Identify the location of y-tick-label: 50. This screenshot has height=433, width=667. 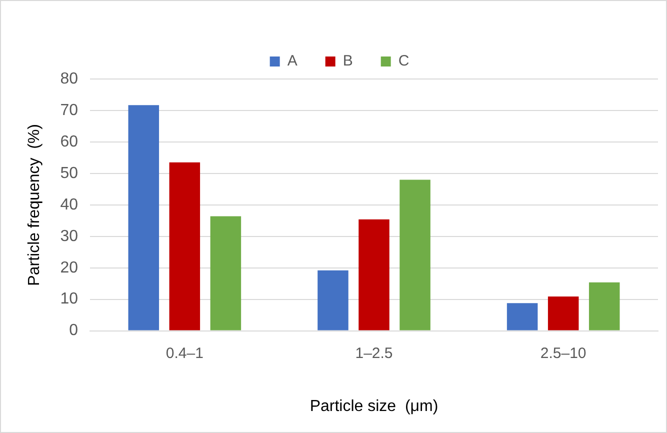
(69, 173).